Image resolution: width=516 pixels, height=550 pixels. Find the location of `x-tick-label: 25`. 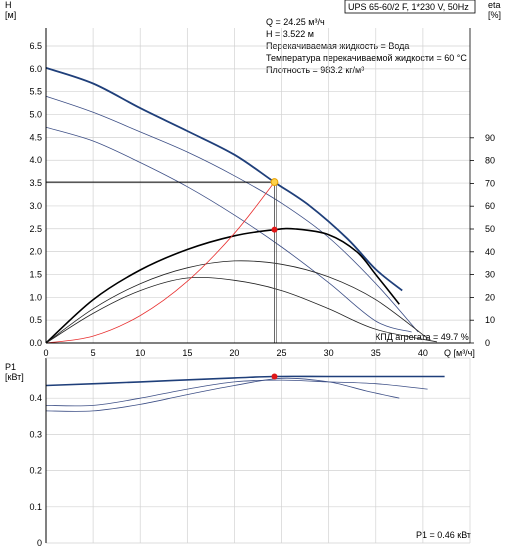

x-tick-label: 25 is located at coordinates (282, 353).